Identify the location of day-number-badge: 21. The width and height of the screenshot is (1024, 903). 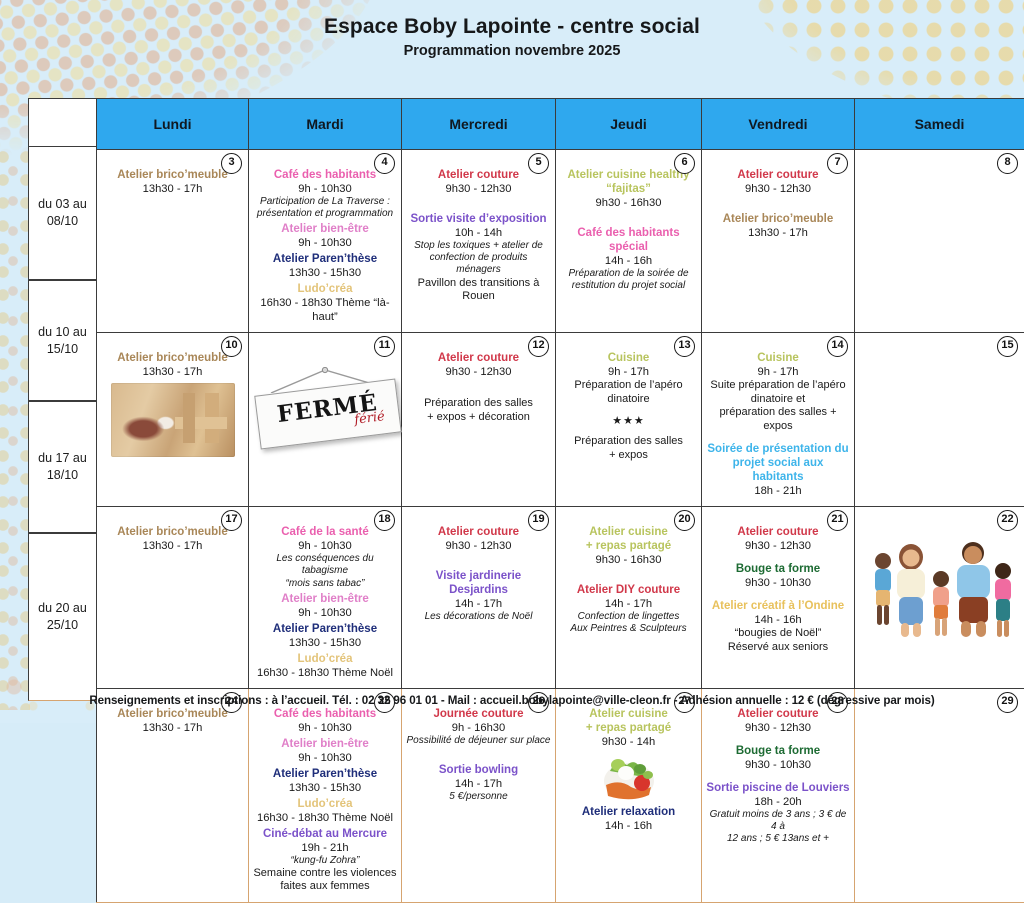
(837, 520).